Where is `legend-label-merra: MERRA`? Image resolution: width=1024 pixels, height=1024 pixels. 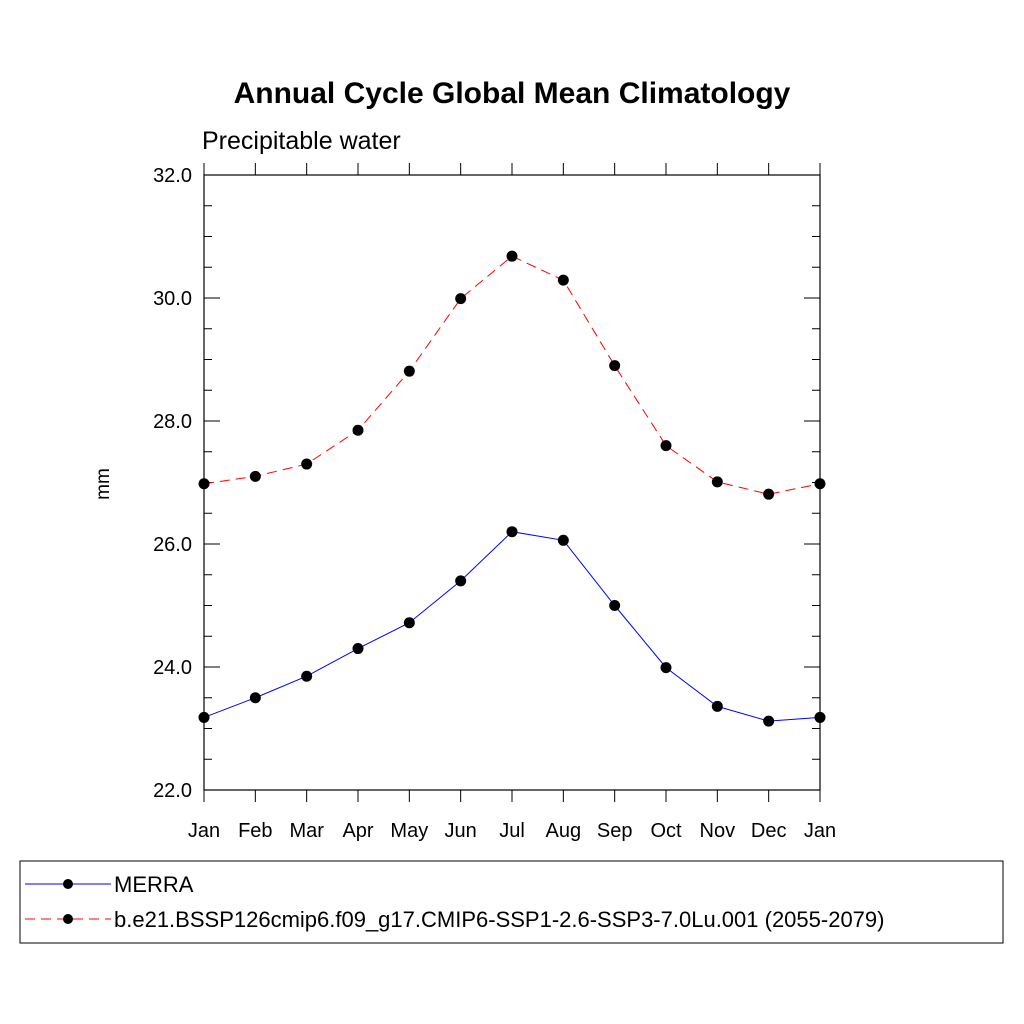
legend-label-merra: MERRA is located at coordinates (154, 884).